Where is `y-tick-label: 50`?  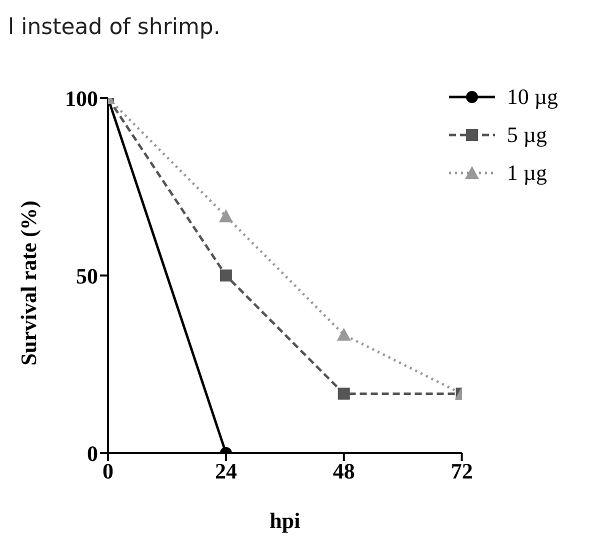
y-tick-label: 50 is located at coordinates (87, 275).